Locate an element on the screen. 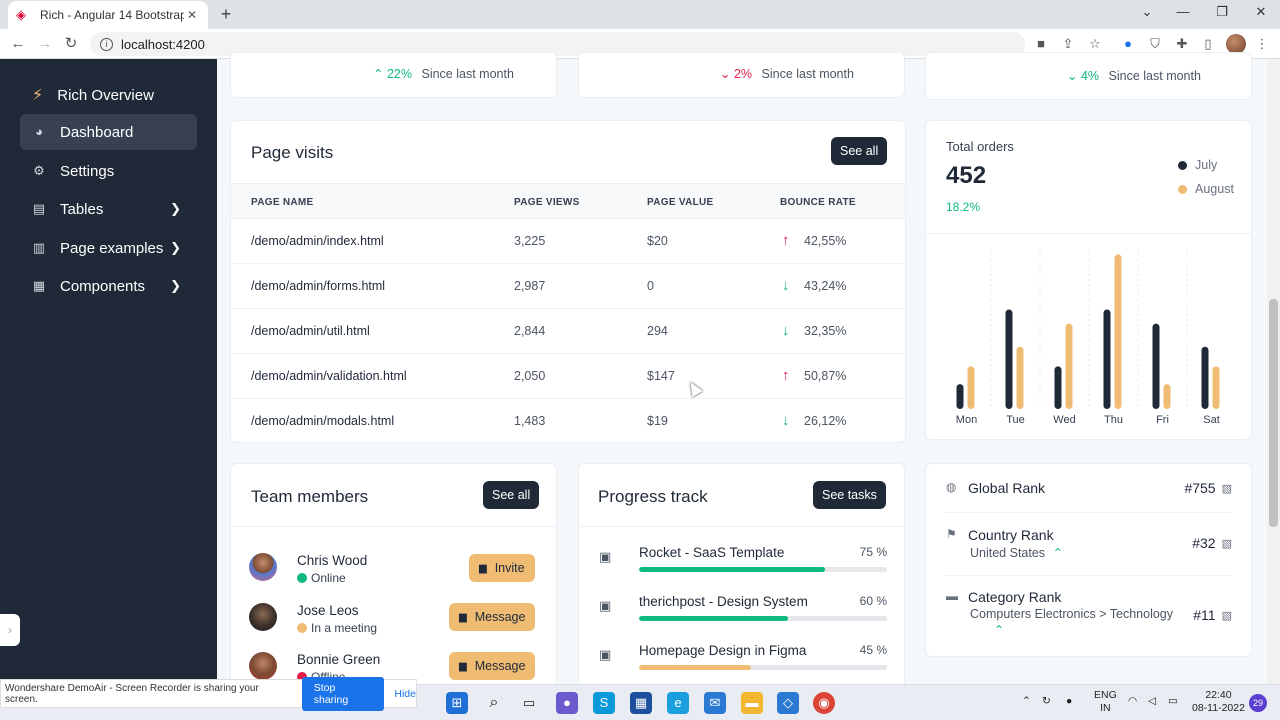 Image resolution: width=1280 pixels, height=720 pixels. close-tab-icon: ✕ is located at coordinates (192, 15).